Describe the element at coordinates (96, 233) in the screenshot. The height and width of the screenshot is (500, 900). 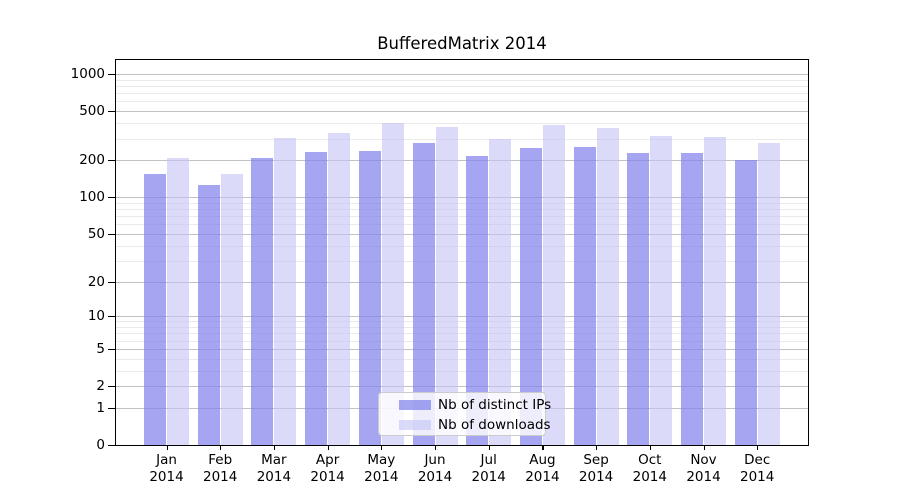
I see `y-tick-label: 50` at that location.